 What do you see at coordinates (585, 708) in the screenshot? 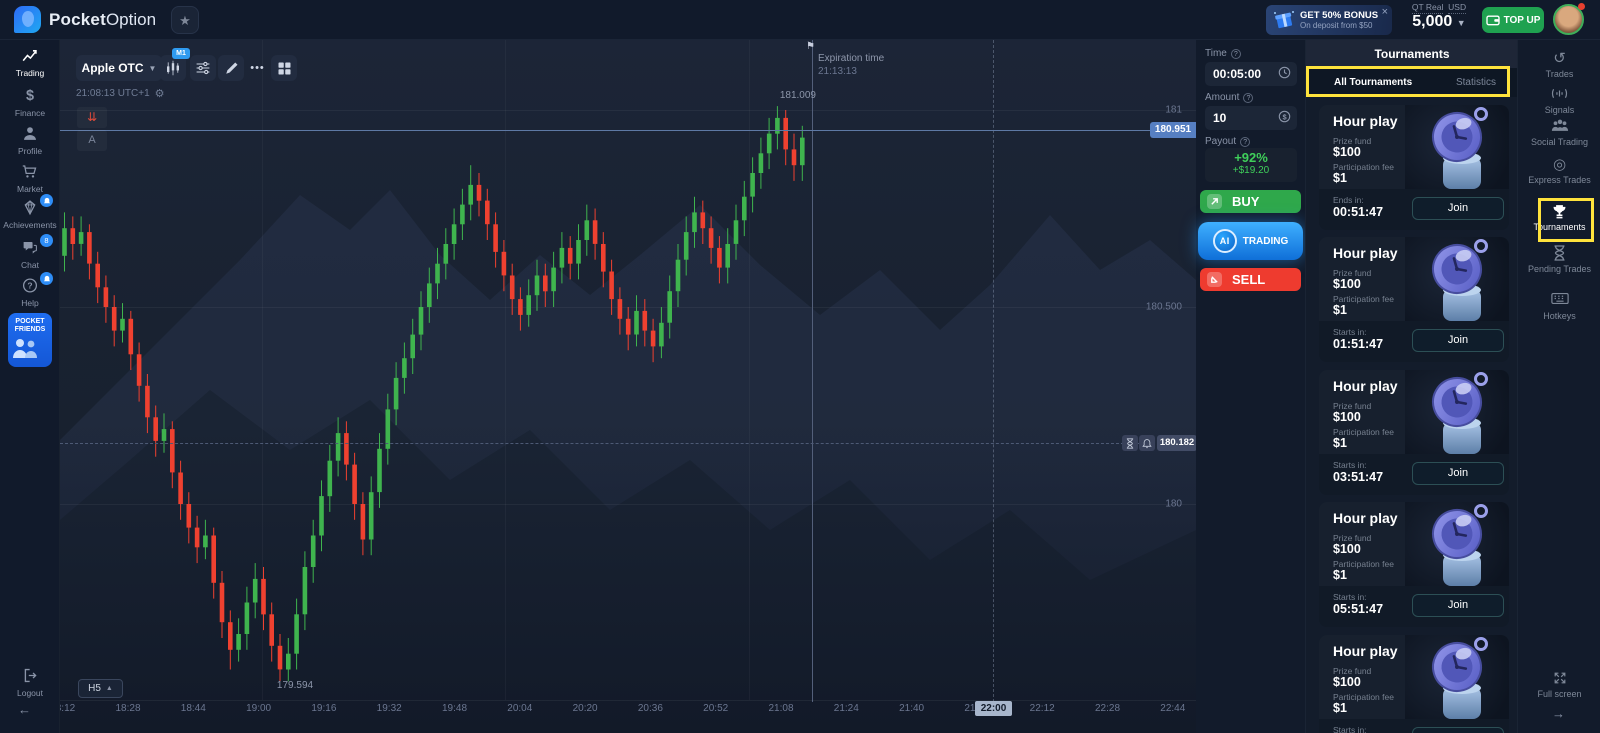
I see `x-axis-label: 20:20` at bounding box center [585, 708].